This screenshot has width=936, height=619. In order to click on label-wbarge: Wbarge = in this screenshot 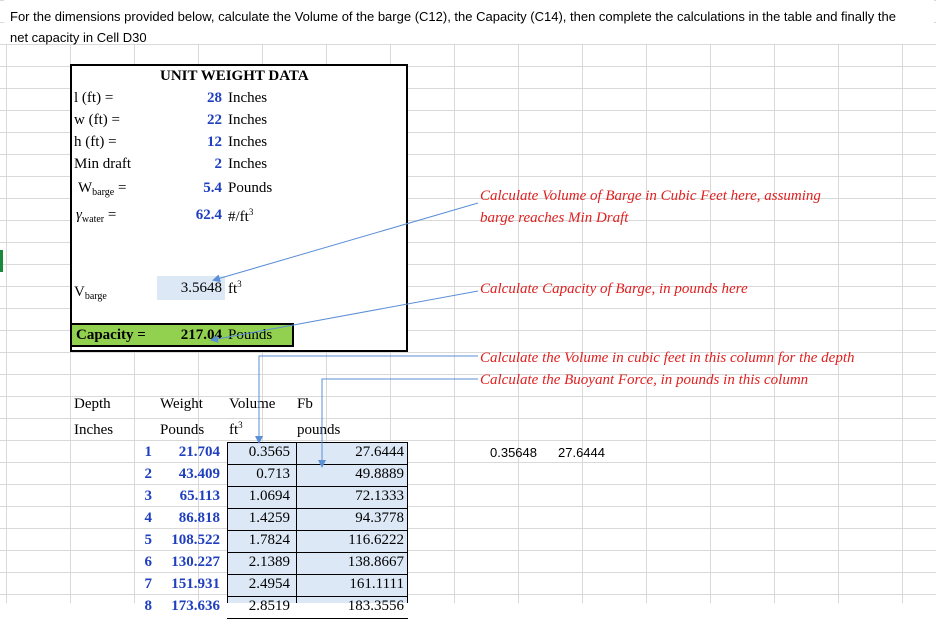, I will do `click(102, 189)`.